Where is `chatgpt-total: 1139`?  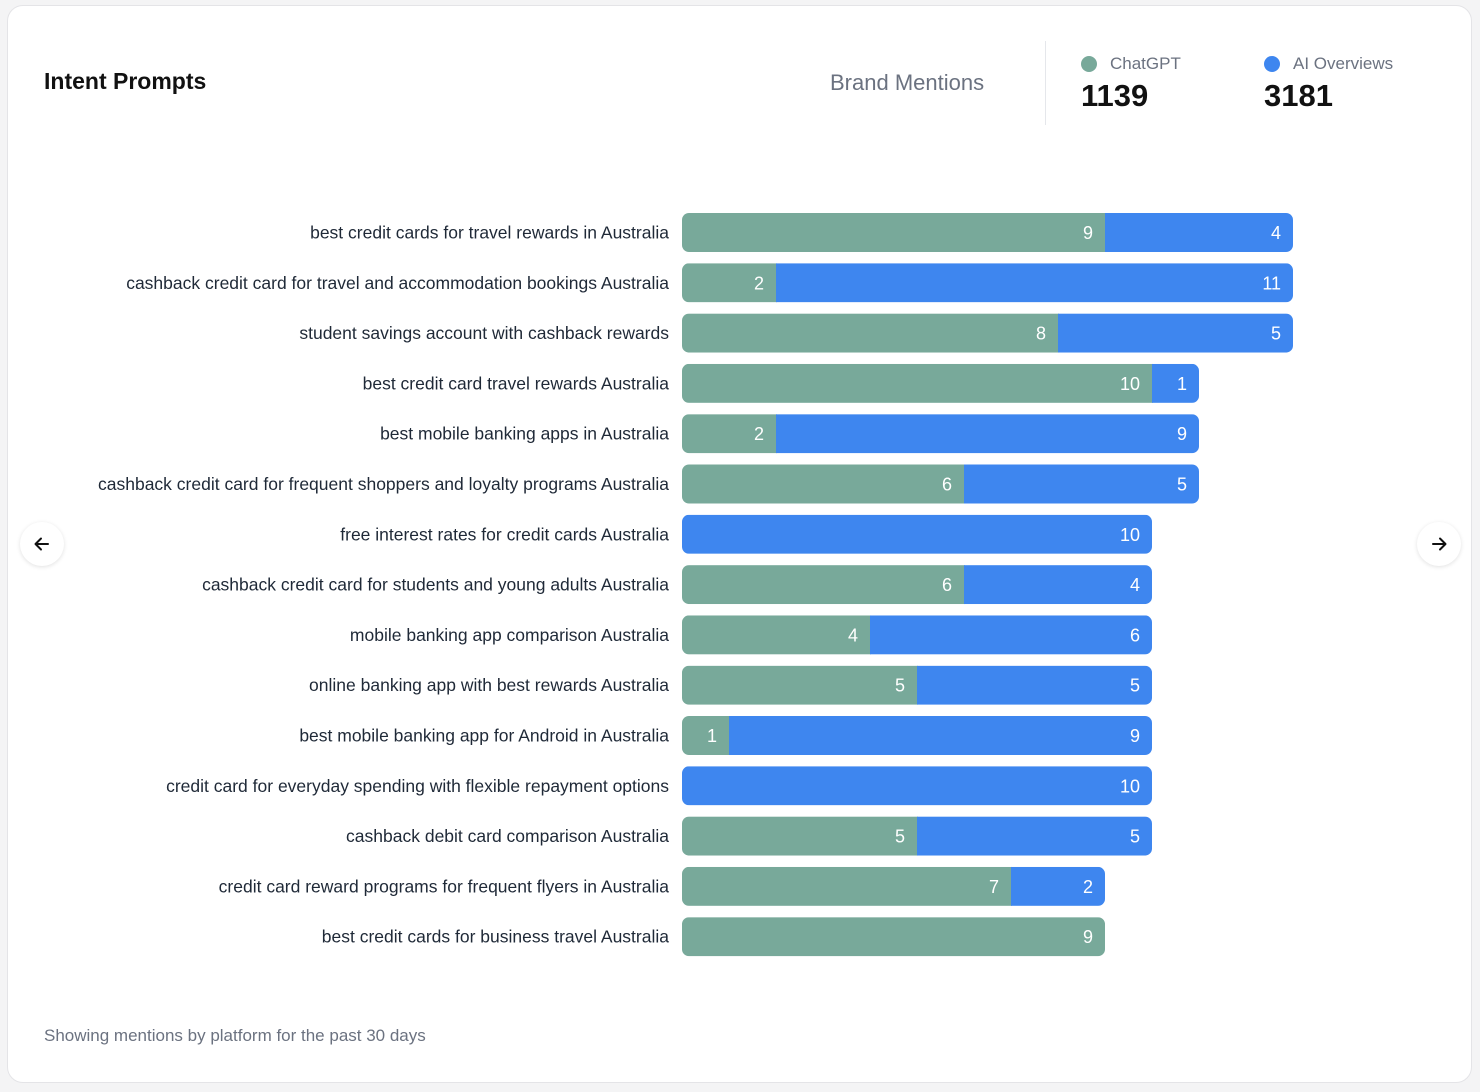 chatgpt-total: 1139 is located at coordinates (1115, 95).